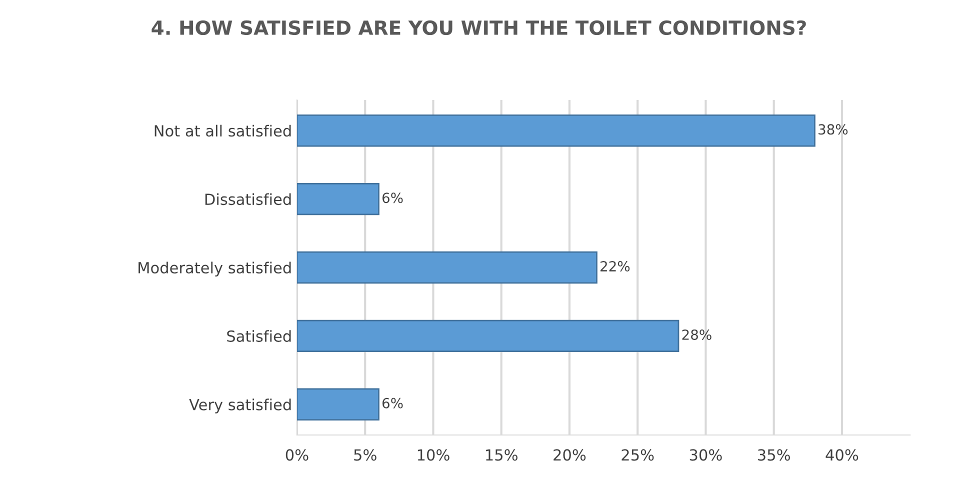  Describe the element at coordinates (222, 130) in the screenshot. I see `y-tick-label: Not at all satisfied` at that location.